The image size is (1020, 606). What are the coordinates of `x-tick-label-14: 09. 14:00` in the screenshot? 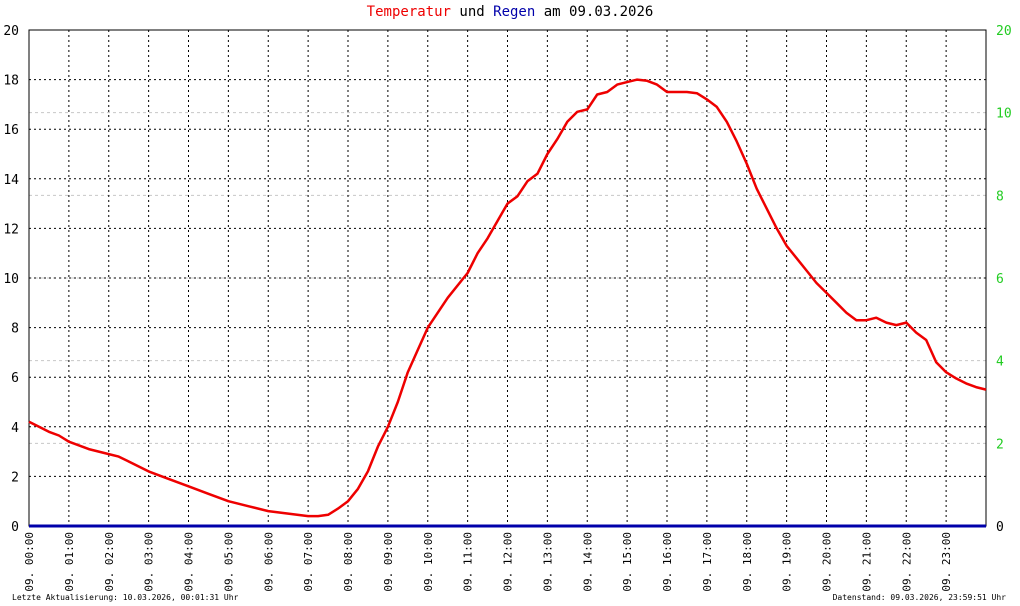 It's located at (587, 562).